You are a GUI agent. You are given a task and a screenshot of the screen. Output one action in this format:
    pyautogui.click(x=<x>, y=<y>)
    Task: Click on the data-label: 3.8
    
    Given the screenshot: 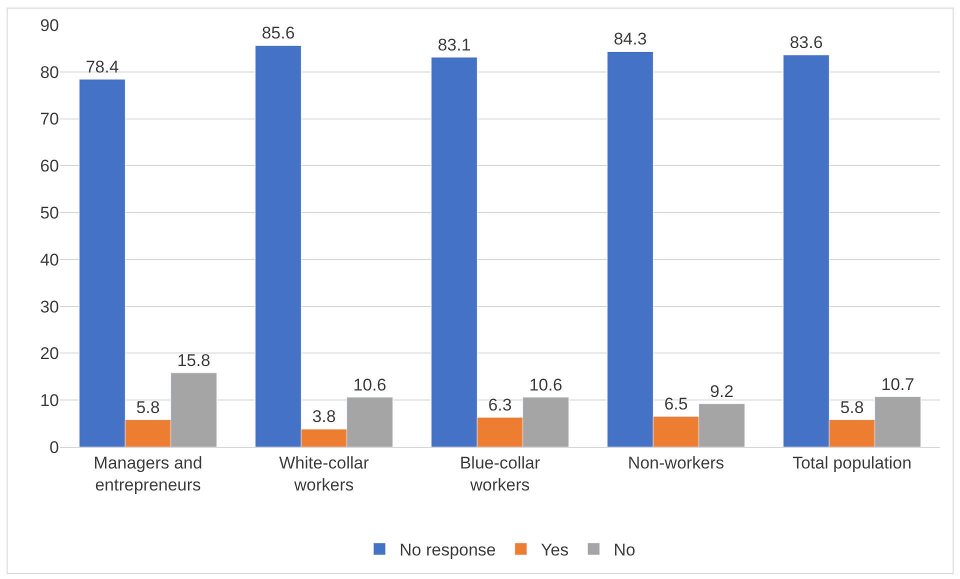 What is the action you would take?
    pyautogui.click(x=324, y=416)
    